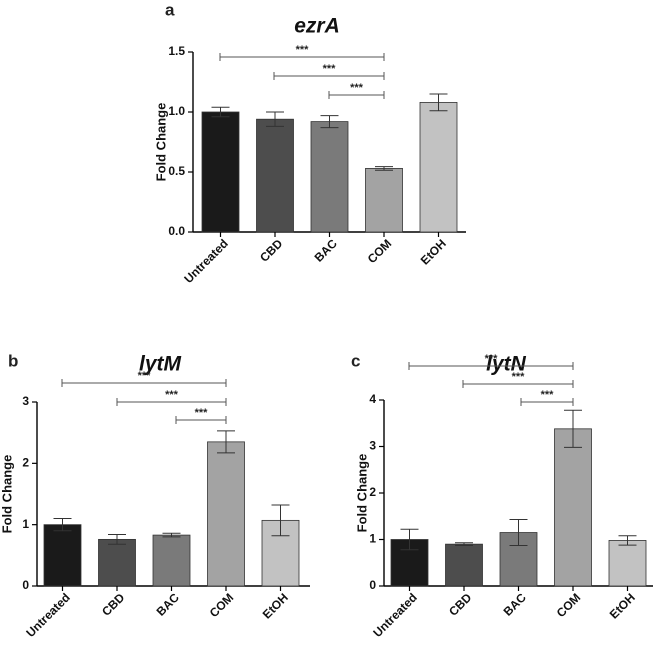 This screenshot has height=650, width=660. I want to click on y-tick-label-b: 1, so click(25, 524).